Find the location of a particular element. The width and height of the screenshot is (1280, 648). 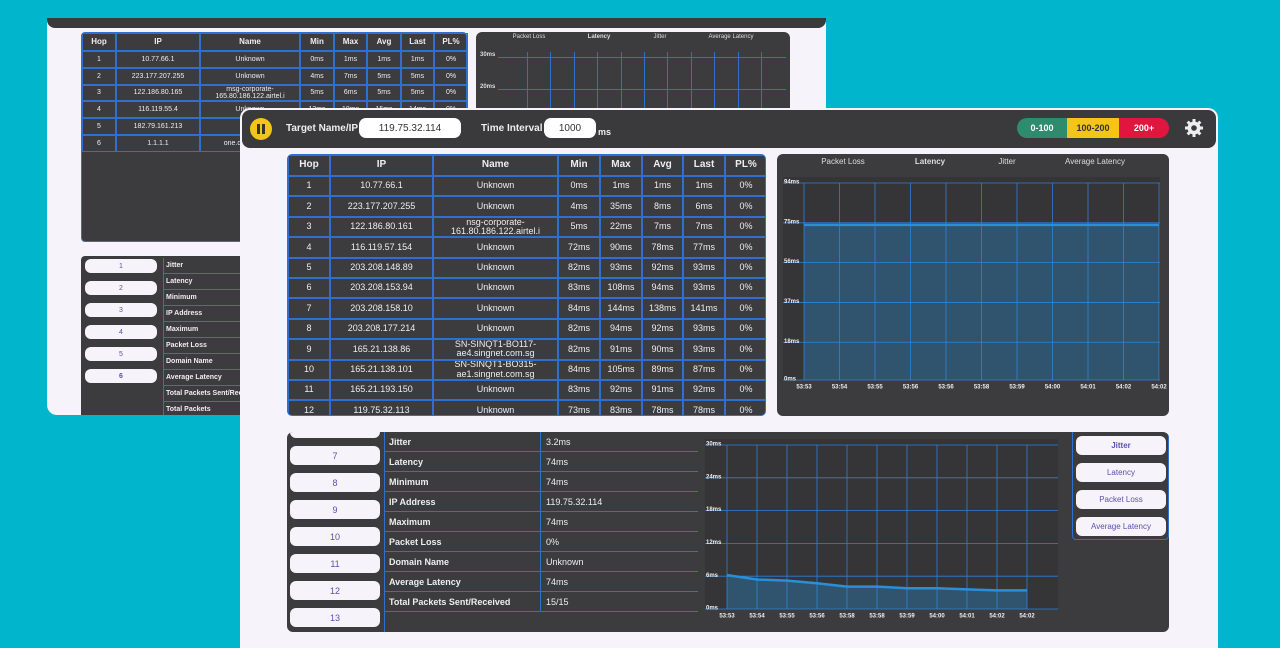

metric-button: Packet Loss is located at coordinates (1121, 499).